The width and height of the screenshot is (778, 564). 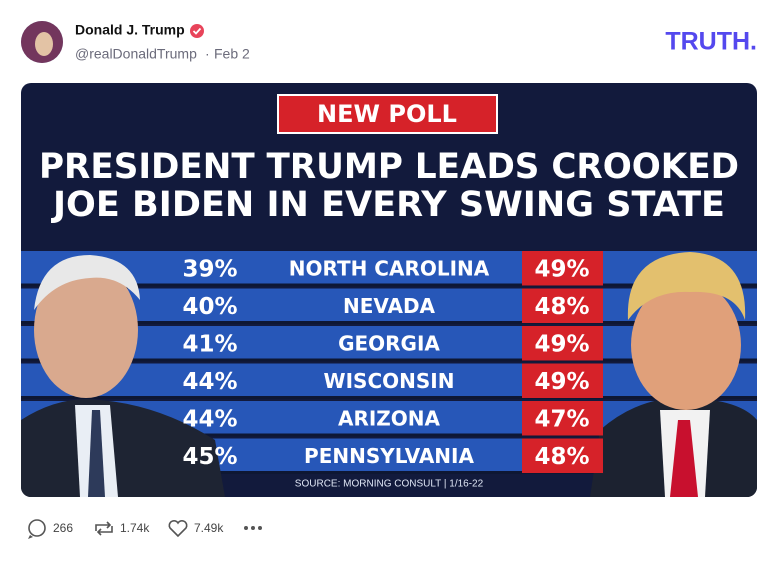 What do you see at coordinates (37, 529) in the screenshot?
I see `reply-button` at bounding box center [37, 529].